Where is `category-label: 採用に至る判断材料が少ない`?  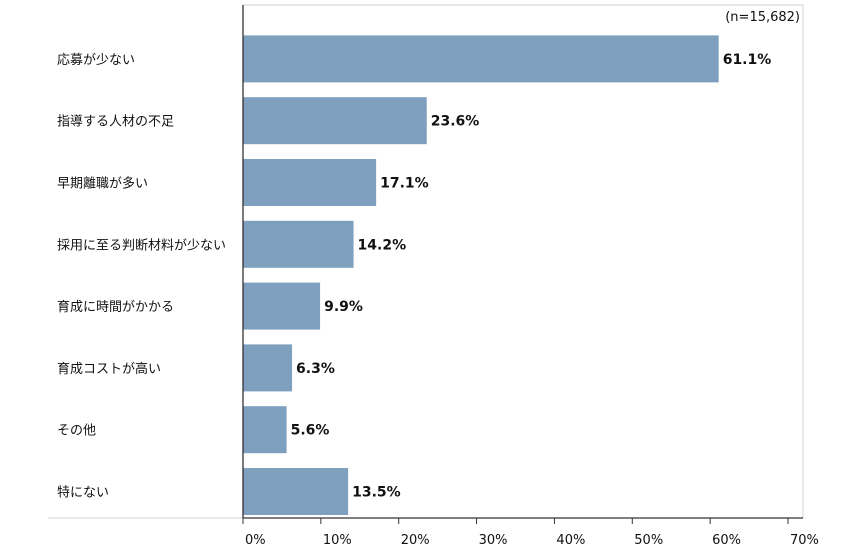
category-label: 採用に至る判断材料が少ない is located at coordinates (141, 245).